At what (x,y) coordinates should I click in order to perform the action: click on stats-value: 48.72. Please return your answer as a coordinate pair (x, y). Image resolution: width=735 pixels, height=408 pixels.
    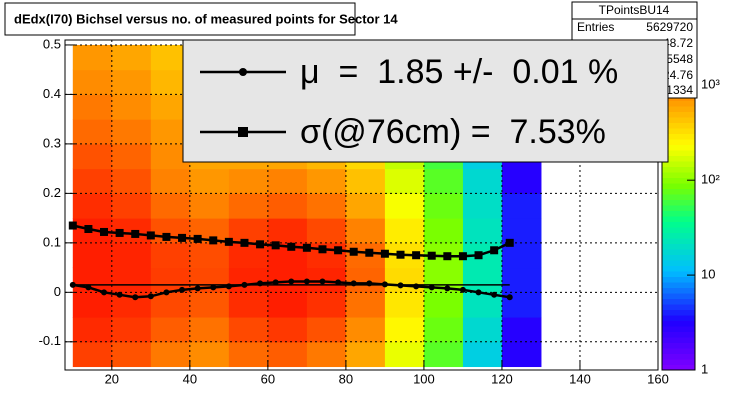
    Looking at the image, I should click on (678, 43).